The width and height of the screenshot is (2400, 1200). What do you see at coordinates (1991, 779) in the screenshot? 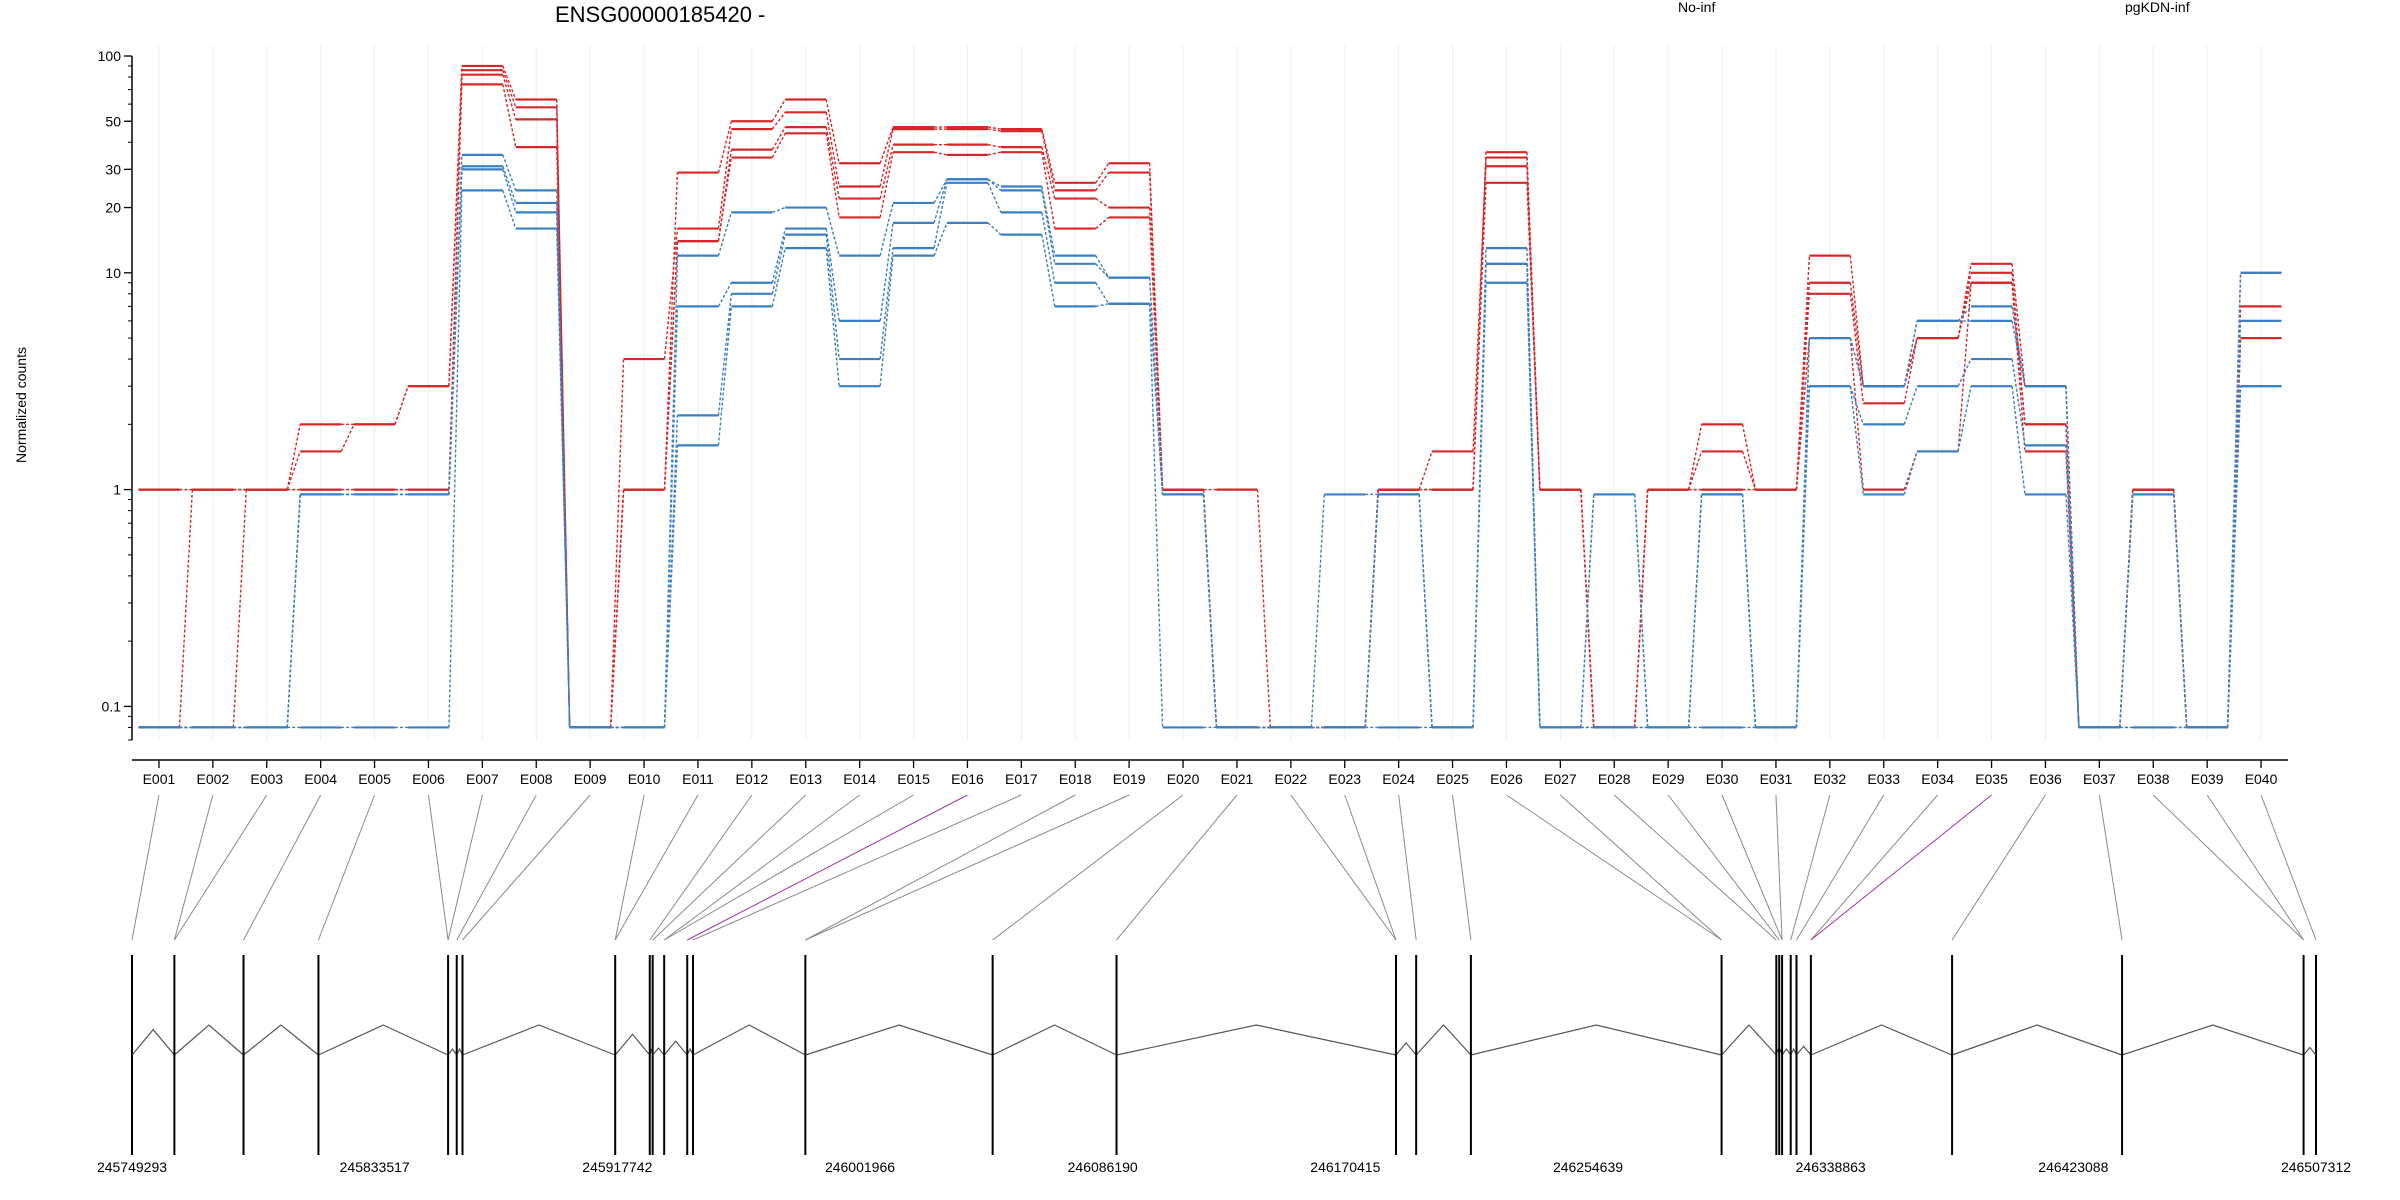
I see `x-tick-label: E035` at bounding box center [1991, 779].